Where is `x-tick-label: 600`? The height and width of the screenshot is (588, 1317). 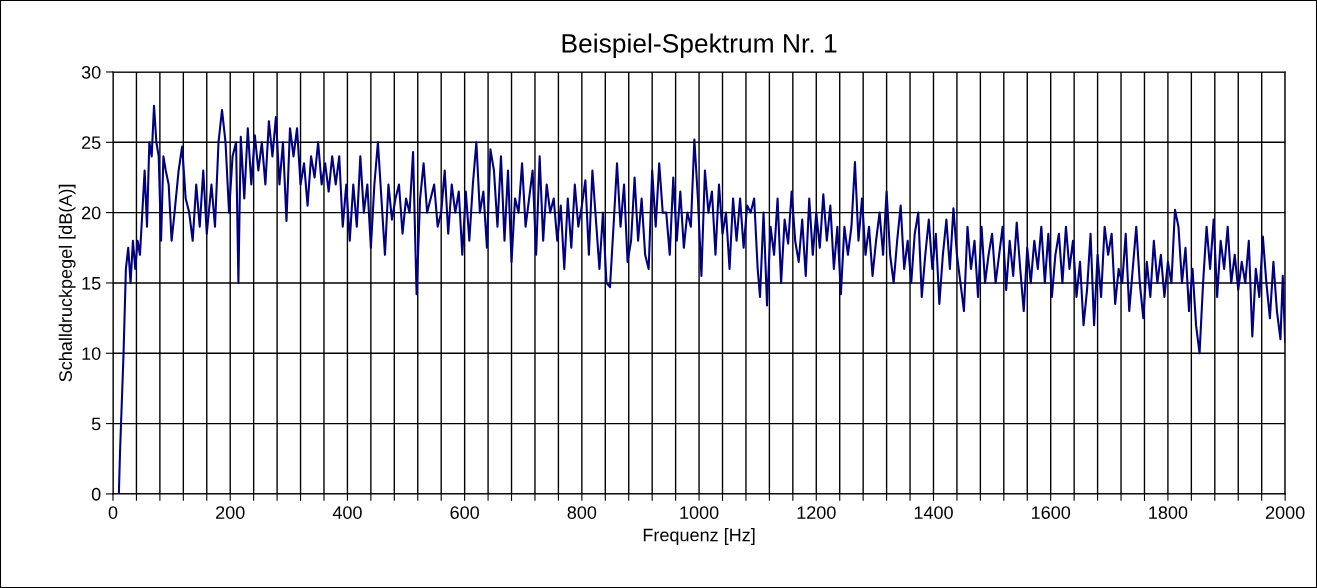
x-tick-label: 600 is located at coordinates (464, 512).